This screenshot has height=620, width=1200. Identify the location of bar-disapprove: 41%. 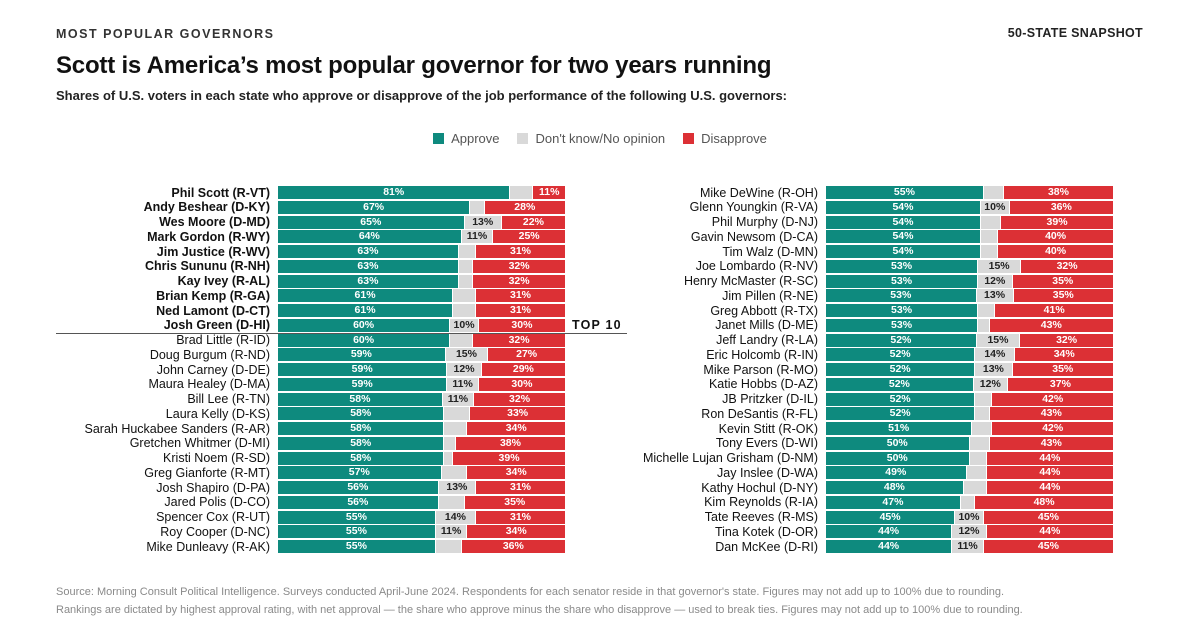
(1054, 310).